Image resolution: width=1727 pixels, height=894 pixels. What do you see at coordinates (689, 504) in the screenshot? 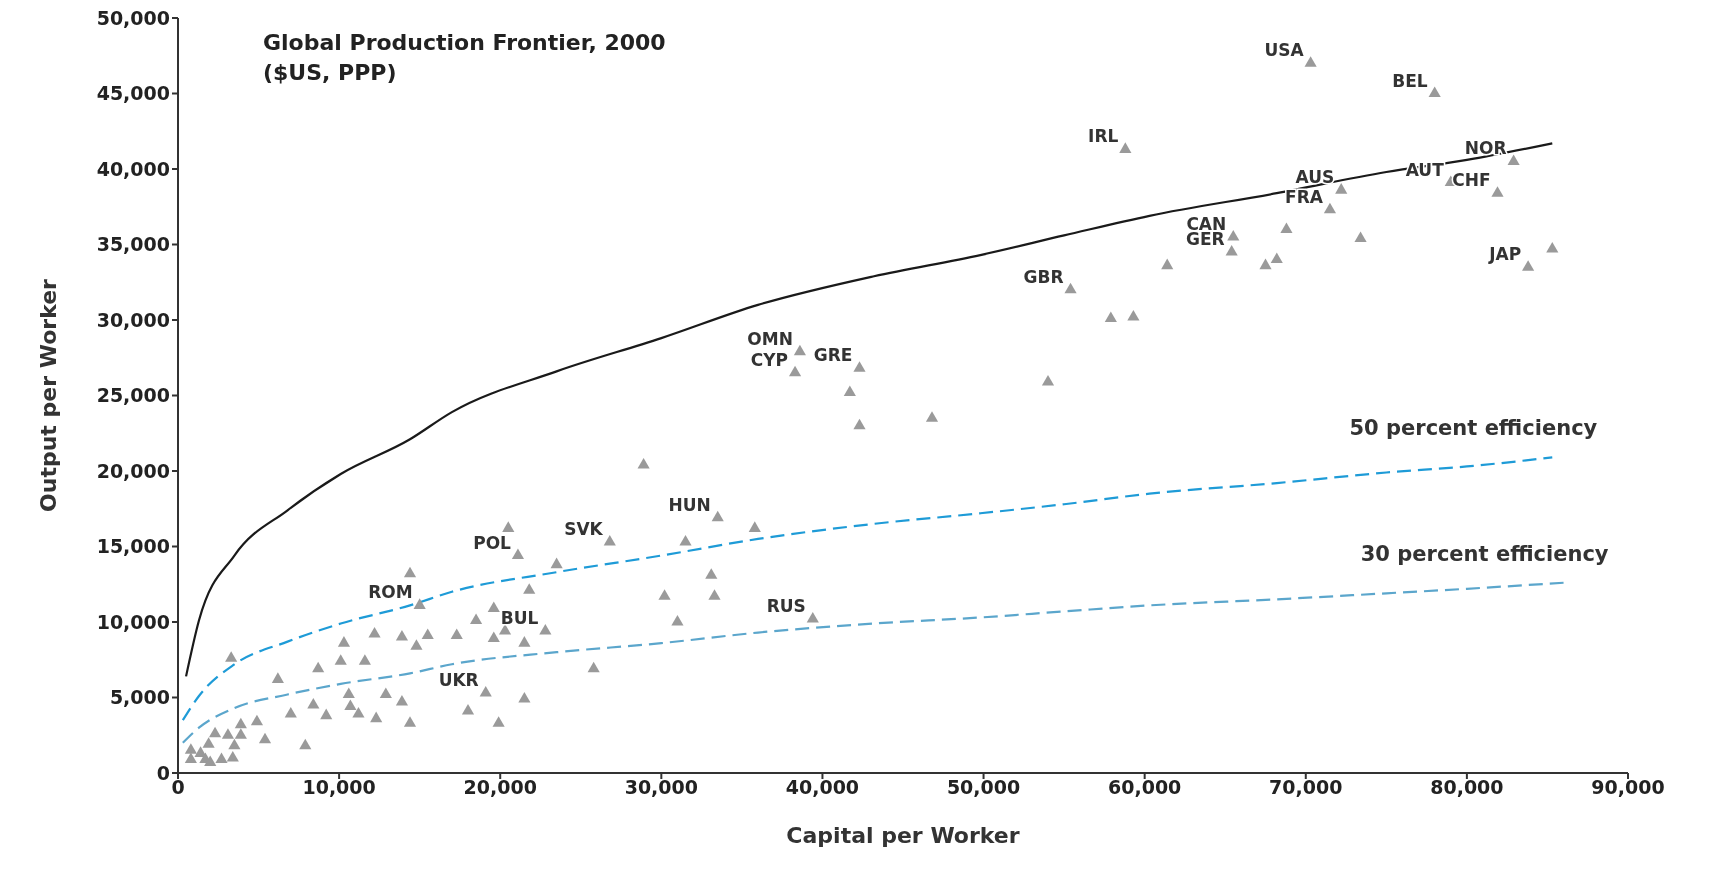
I see `annotation: HUN` at bounding box center [689, 504].